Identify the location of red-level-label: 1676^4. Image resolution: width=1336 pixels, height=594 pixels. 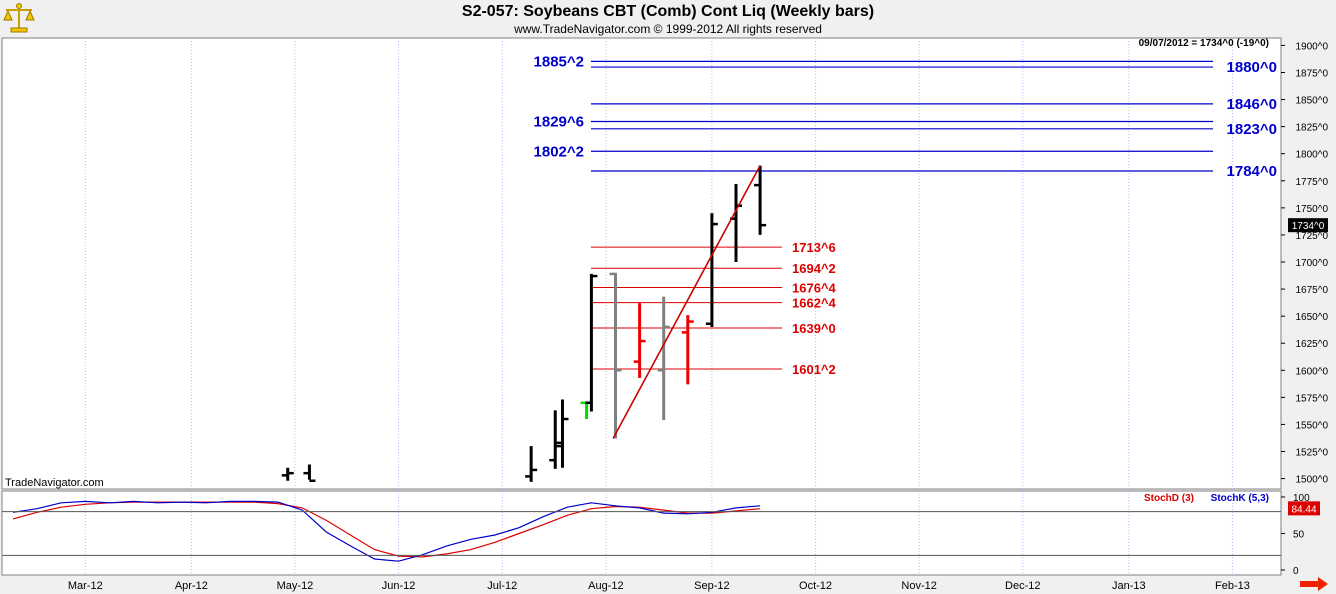
(814, 287).